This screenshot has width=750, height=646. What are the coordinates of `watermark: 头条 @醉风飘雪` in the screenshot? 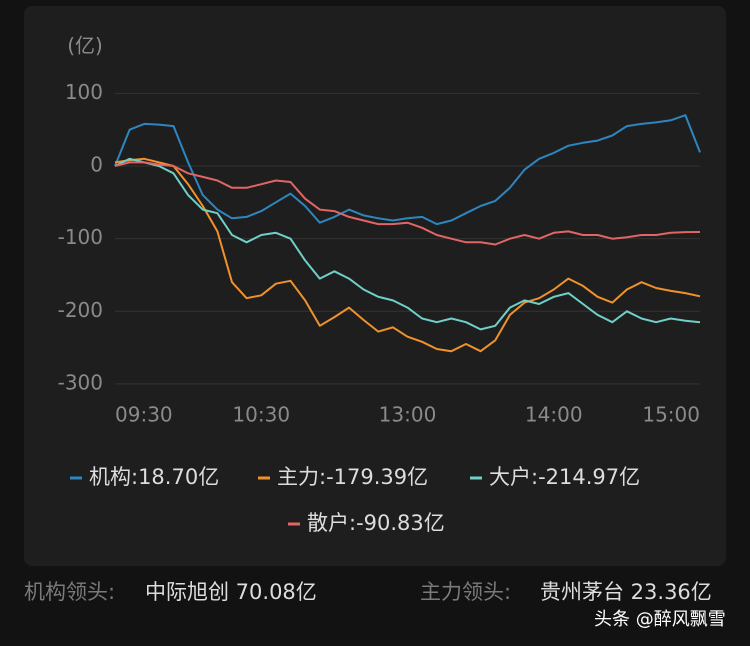 It's located at (660, 619).